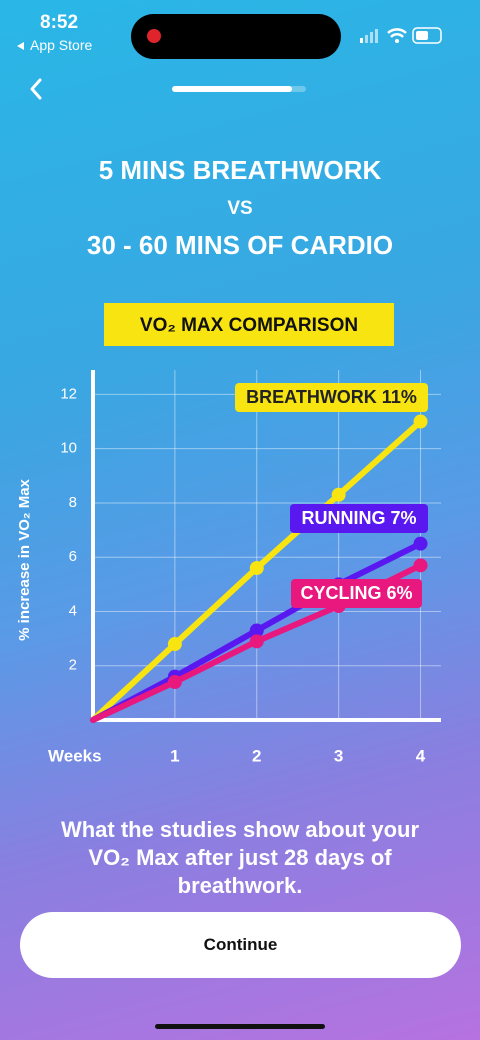 The width and height of the screenshot is (480, 1040). Describe the element at coordinates (236, 57) in the screenshot. I see `top-decor` at that location.